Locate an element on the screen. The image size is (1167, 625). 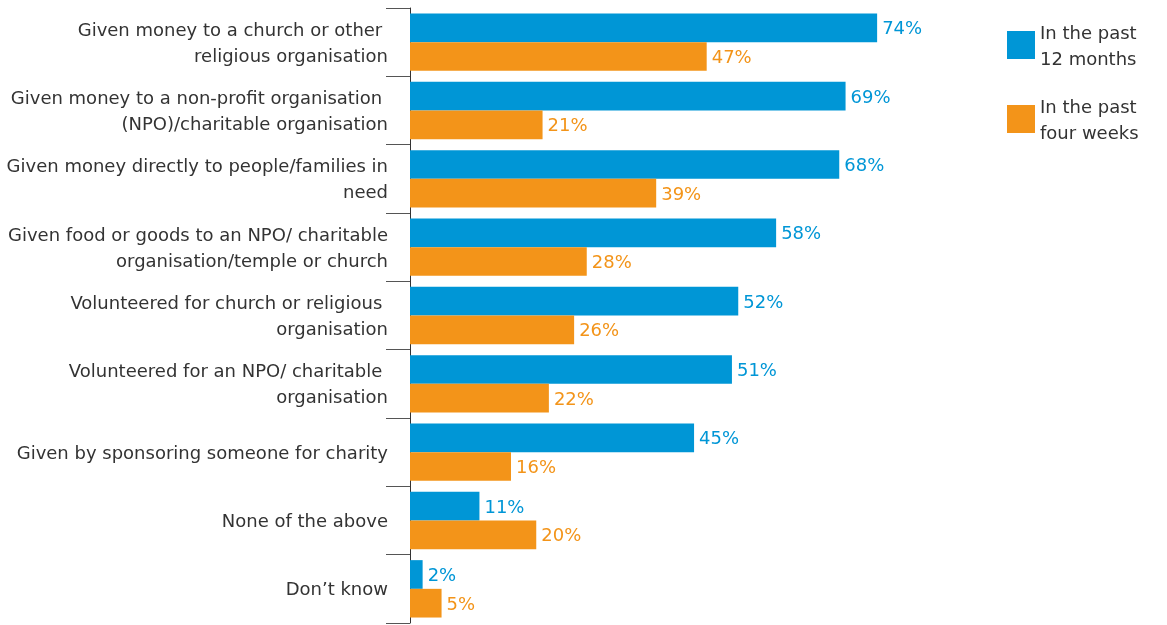
legend-label: In the past four weeks is located at coordinates (1091, 119).